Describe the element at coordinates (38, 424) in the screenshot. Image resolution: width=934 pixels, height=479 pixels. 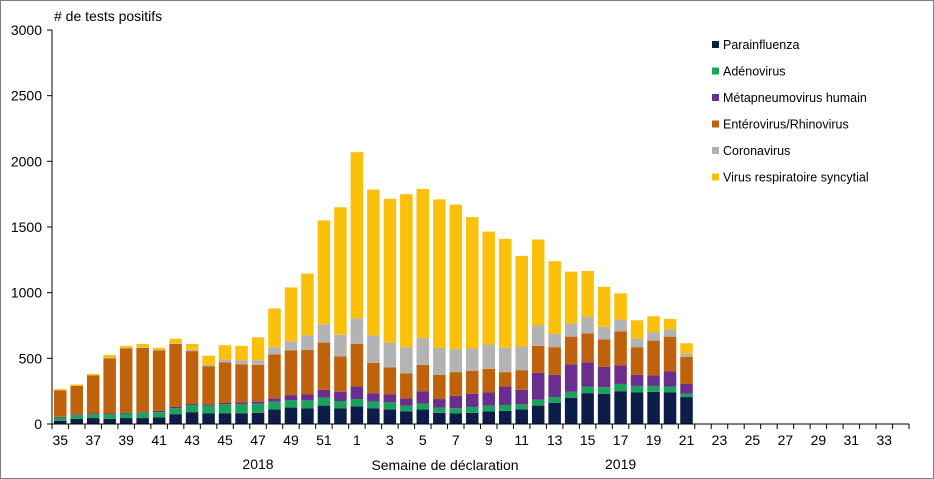
I see `y-tick-label: 0` at that location.